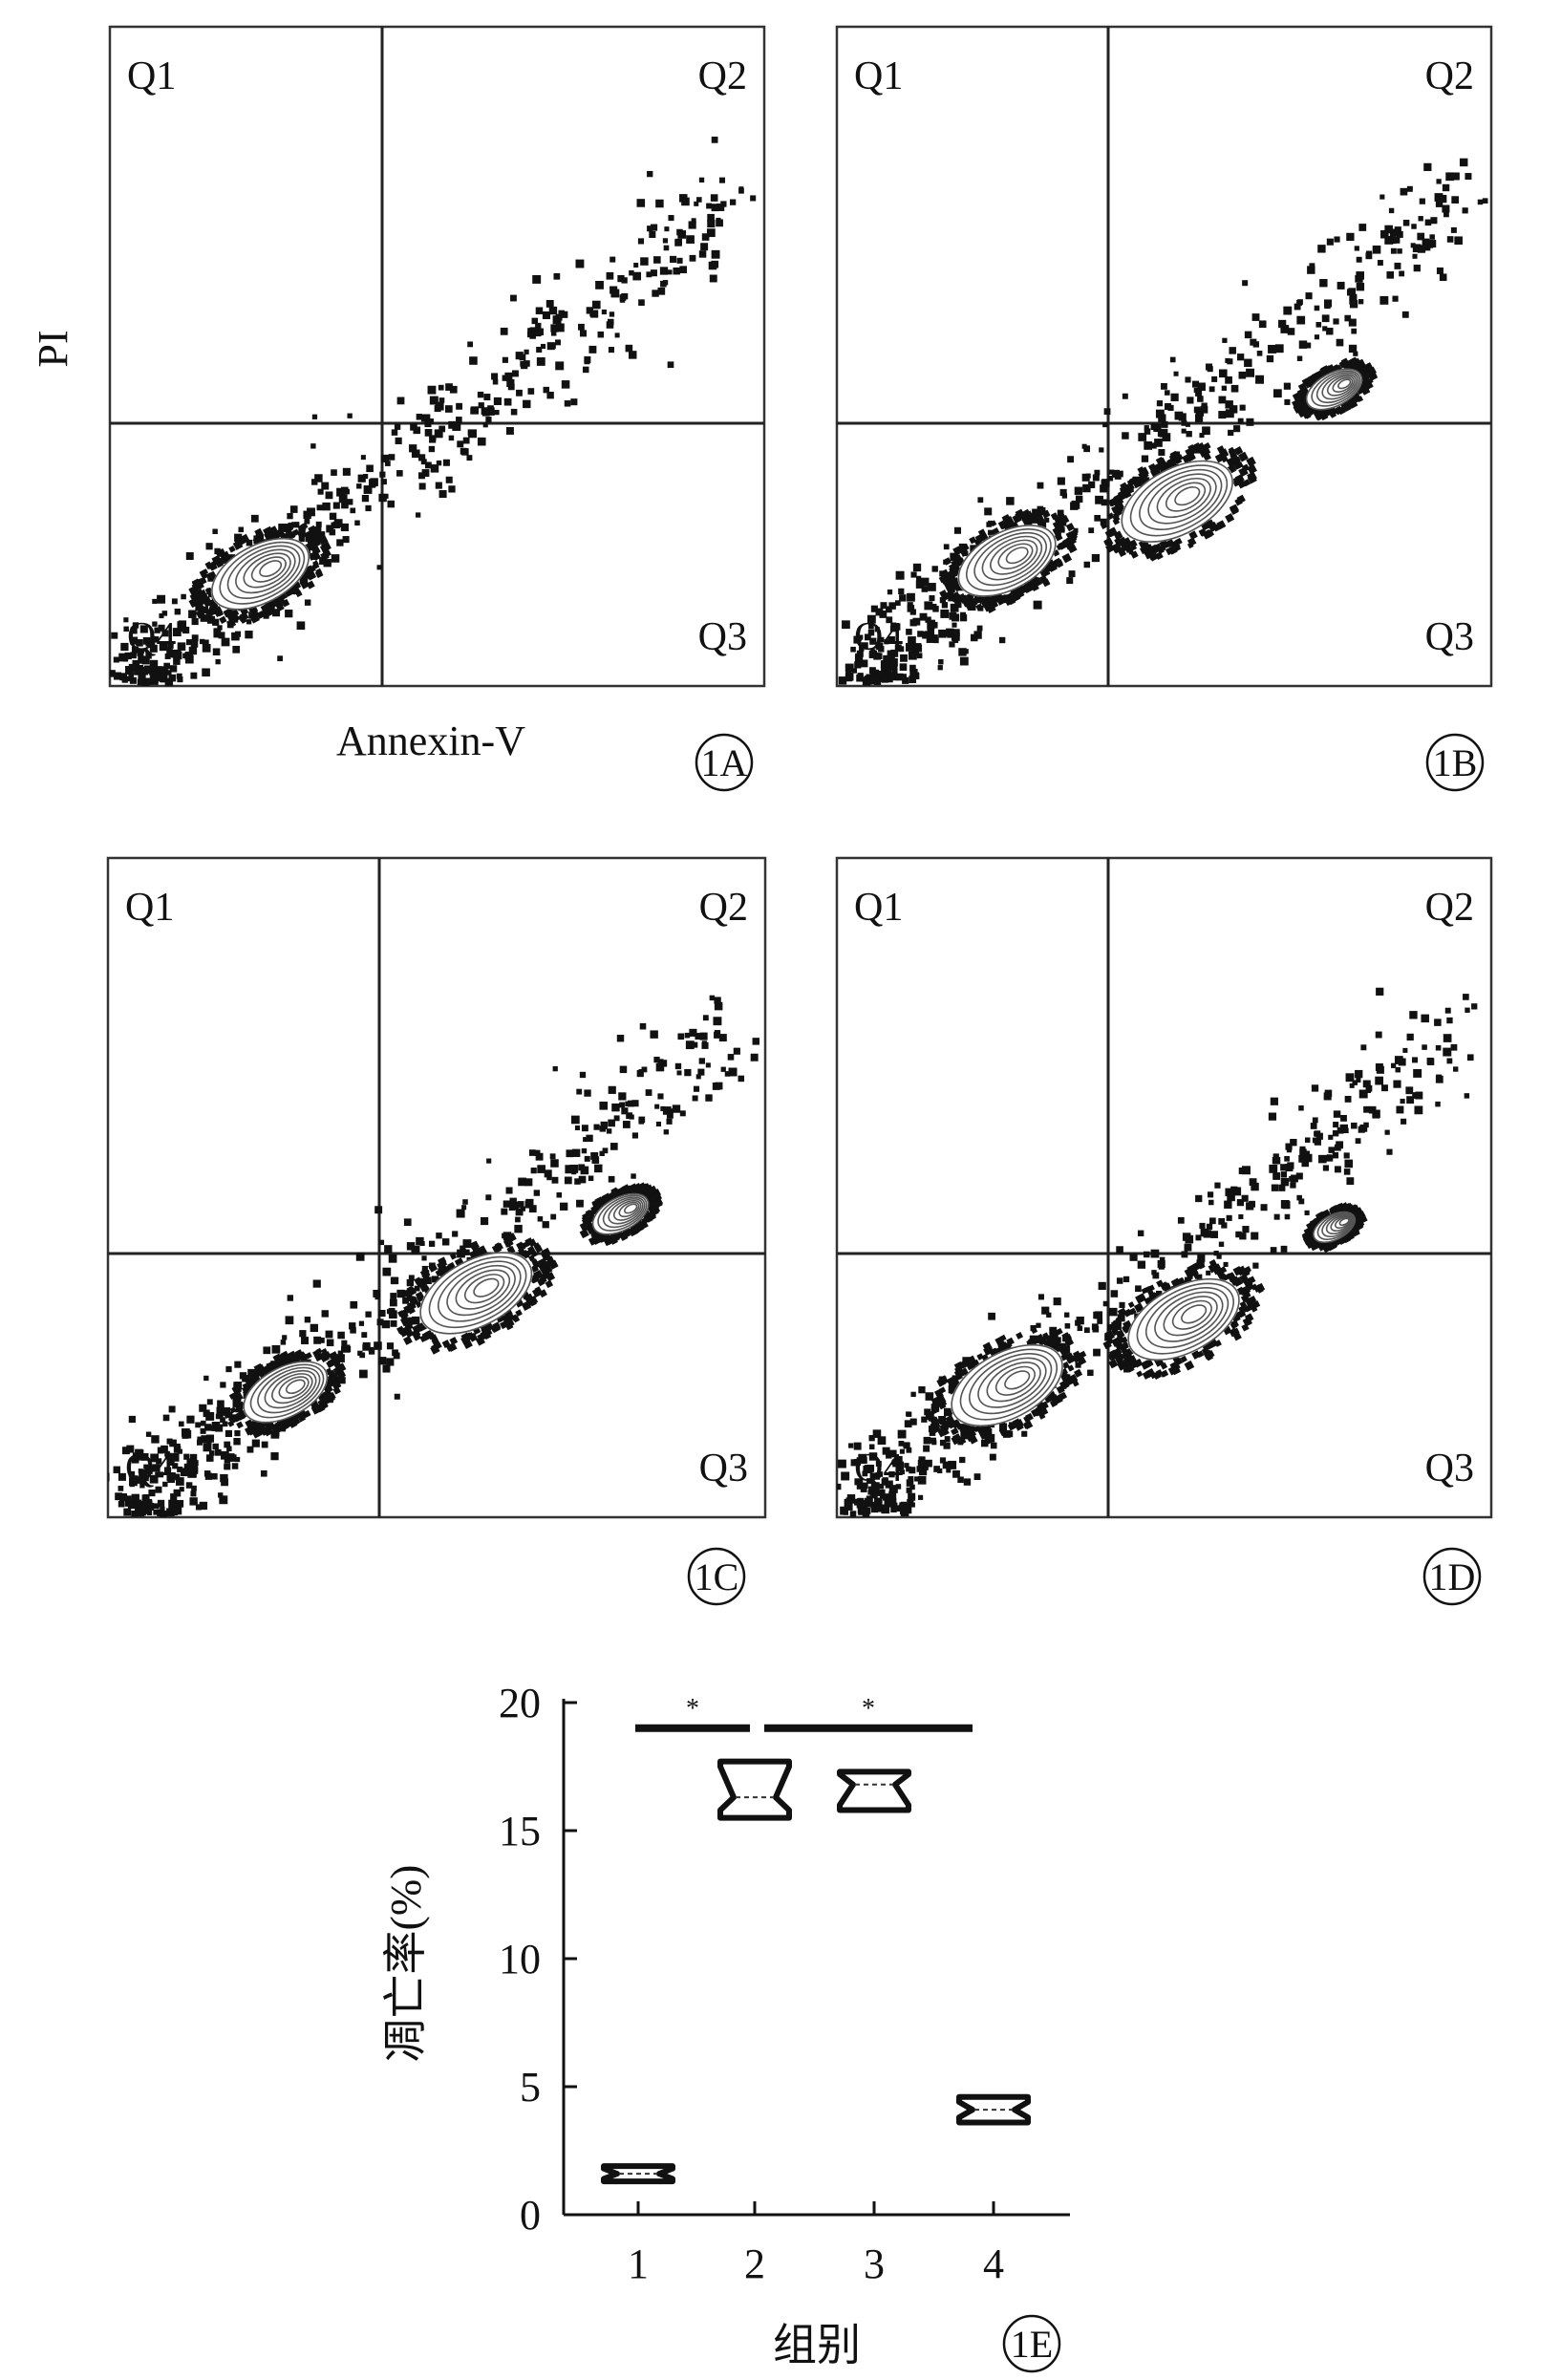 The image size is (1561, 2380). I want to click on y-tick-label: 5, so click(530, 2087).